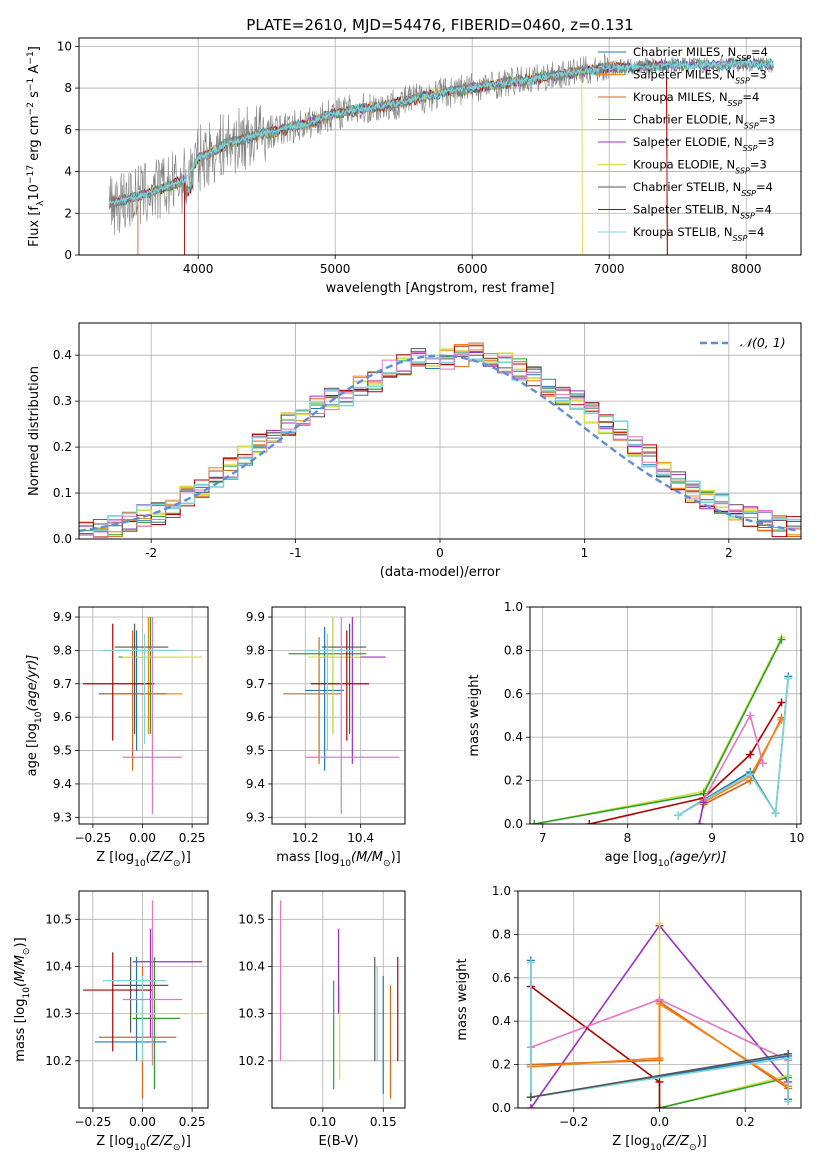  I want to click on legend-label: Kroupa ELODIE, NSSP=3, so click(700, 167).